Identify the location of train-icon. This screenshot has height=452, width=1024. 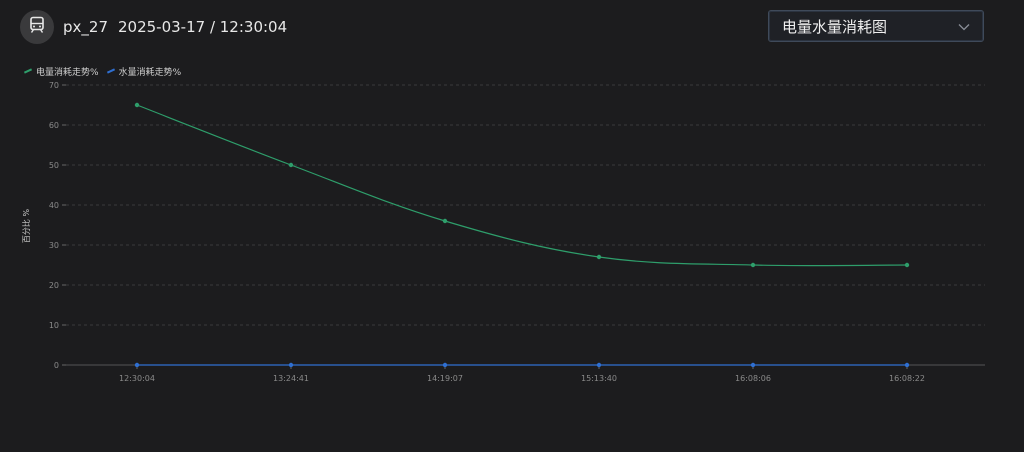
(37, 27).